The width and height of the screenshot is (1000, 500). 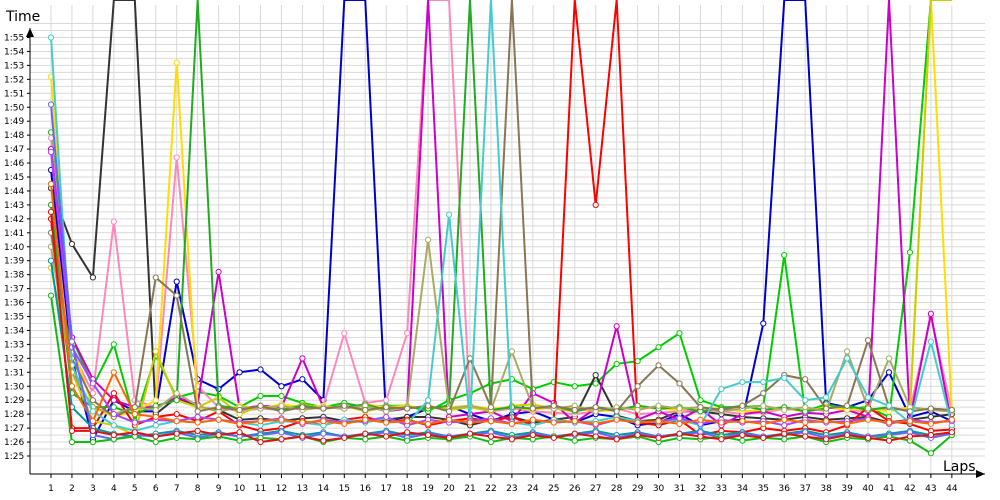 I want to click on x-tick-label: 15, so click(x=344, y=489).